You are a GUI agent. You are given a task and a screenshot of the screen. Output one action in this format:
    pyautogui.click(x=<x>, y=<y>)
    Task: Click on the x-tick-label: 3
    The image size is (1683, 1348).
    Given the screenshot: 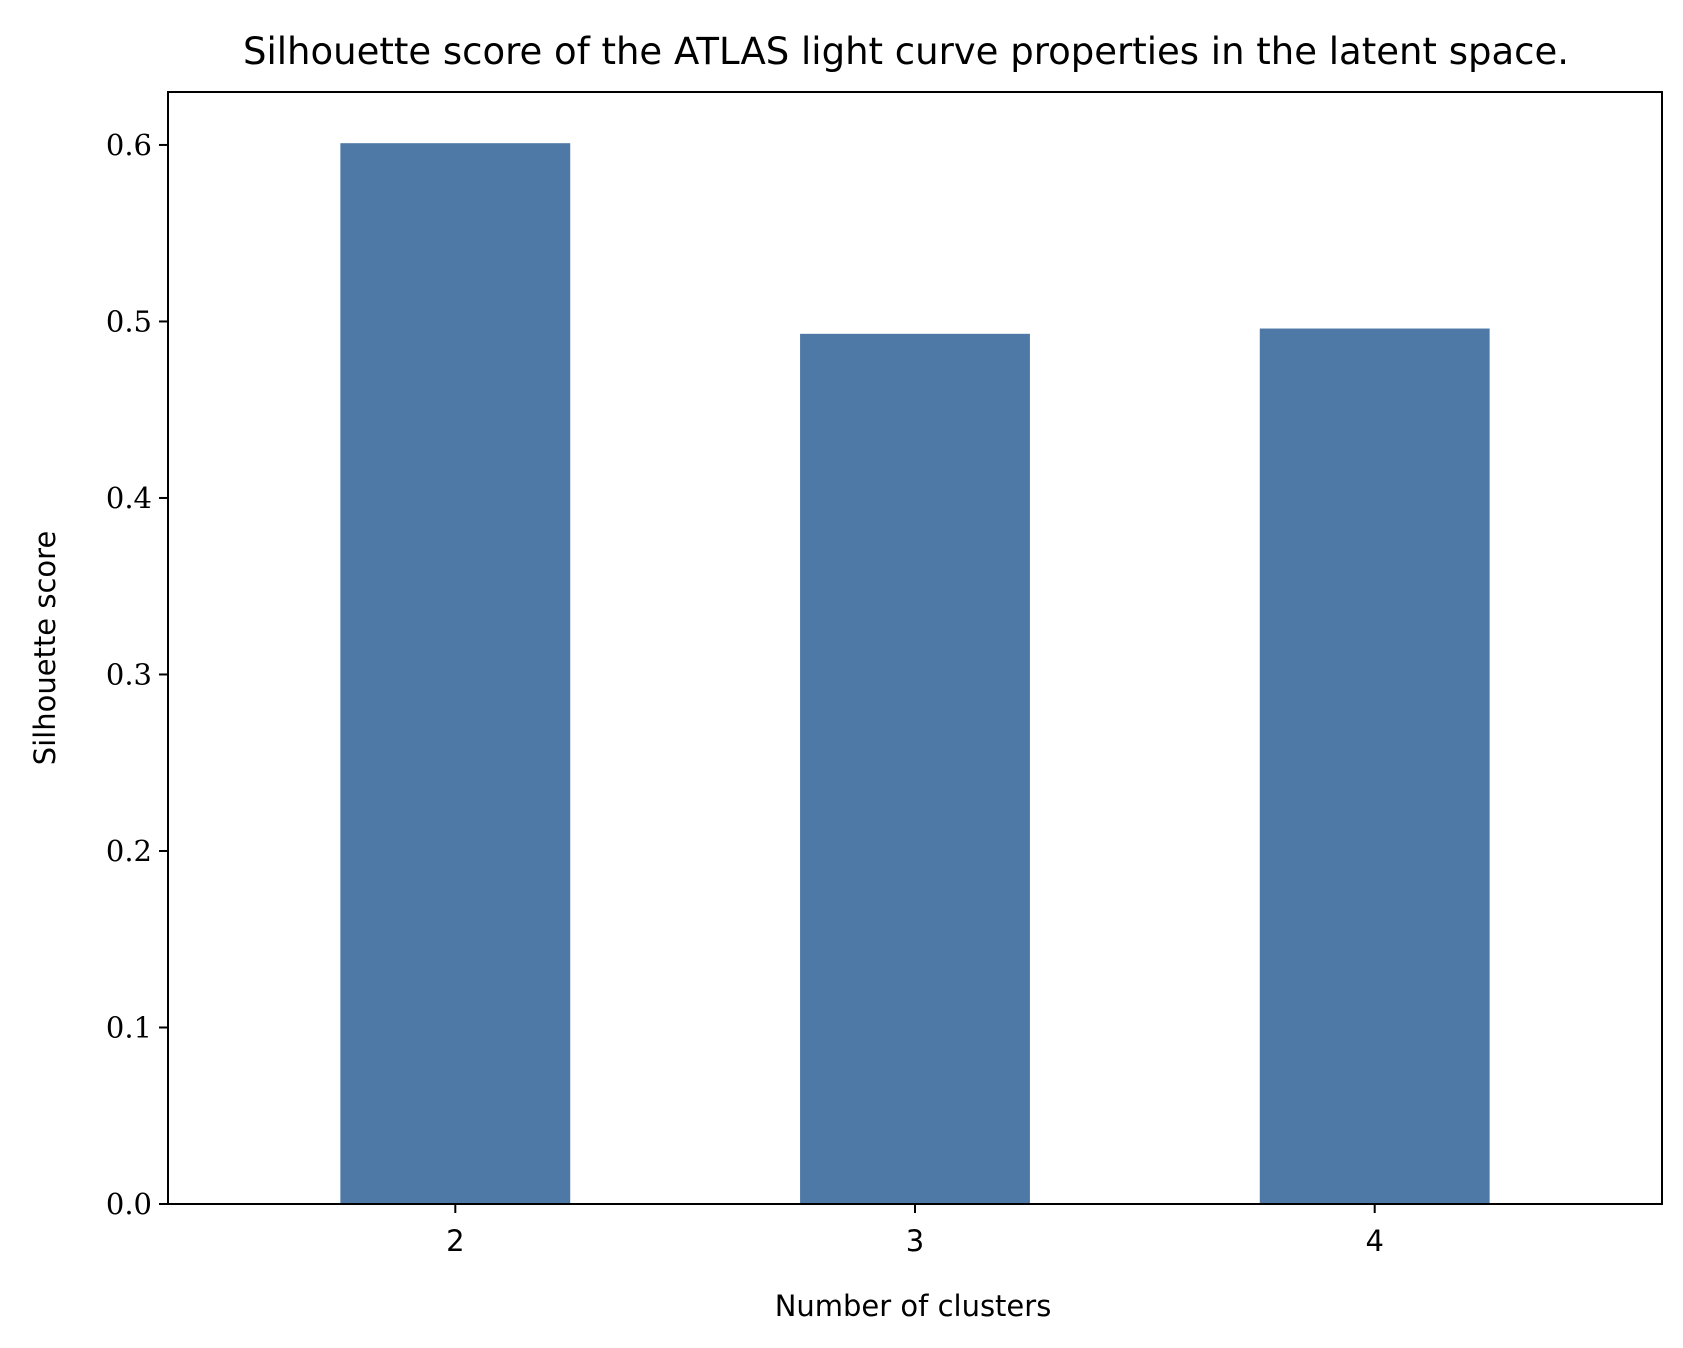 What is the action you would take?
    pyautogui.click(x=915, y=1241)
    